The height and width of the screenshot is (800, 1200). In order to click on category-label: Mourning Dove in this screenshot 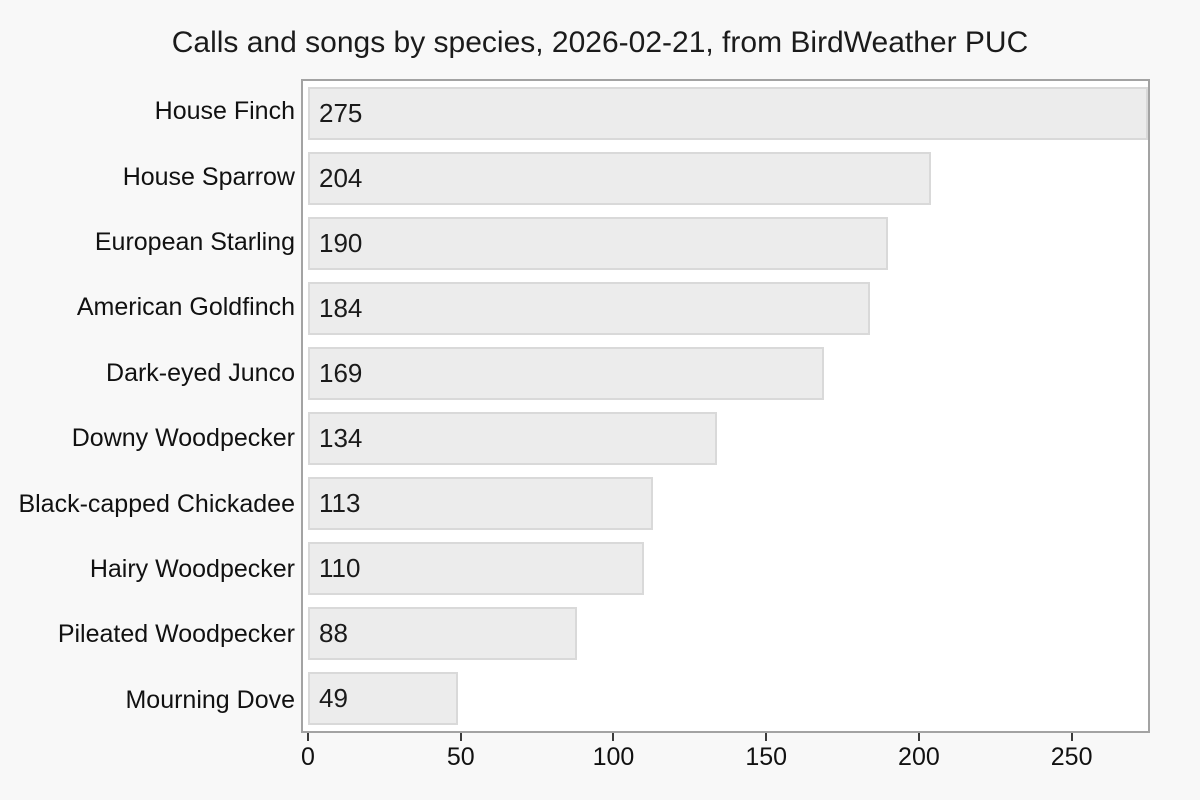, I will do `click(210, 699)`.